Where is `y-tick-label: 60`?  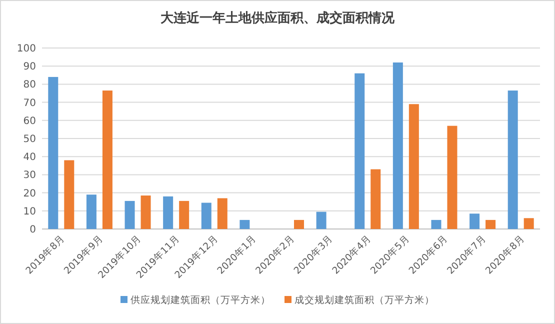 y-tick-label: 60 is located at coordinates (29, 121).